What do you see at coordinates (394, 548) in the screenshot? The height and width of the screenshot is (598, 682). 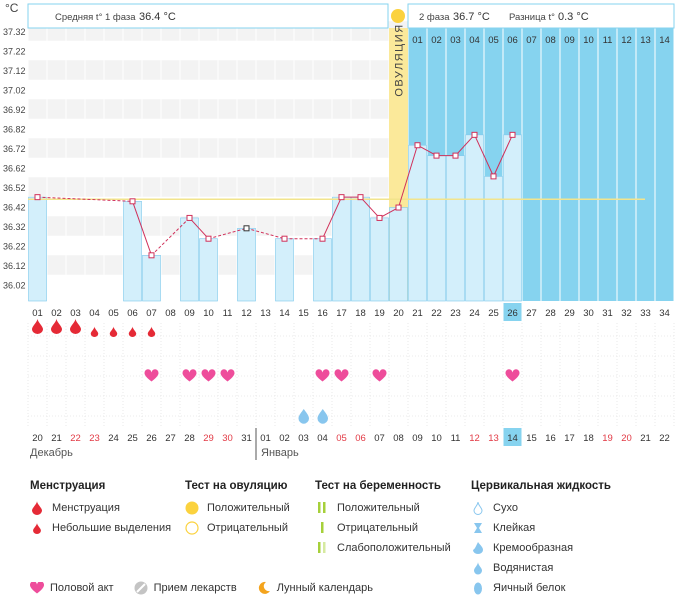 I see `legend-preg-weak-label: Слабоположительный` at bounding box center [394, 548].